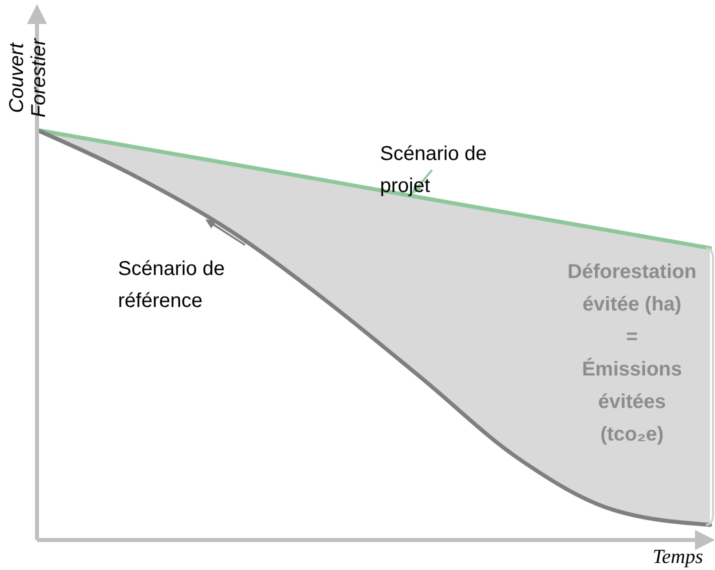  What do you see at coordinates (28, 77) in the screenshot?
I see `y-axis-title: Couvert Forestier` at bounding box center [28, 77].